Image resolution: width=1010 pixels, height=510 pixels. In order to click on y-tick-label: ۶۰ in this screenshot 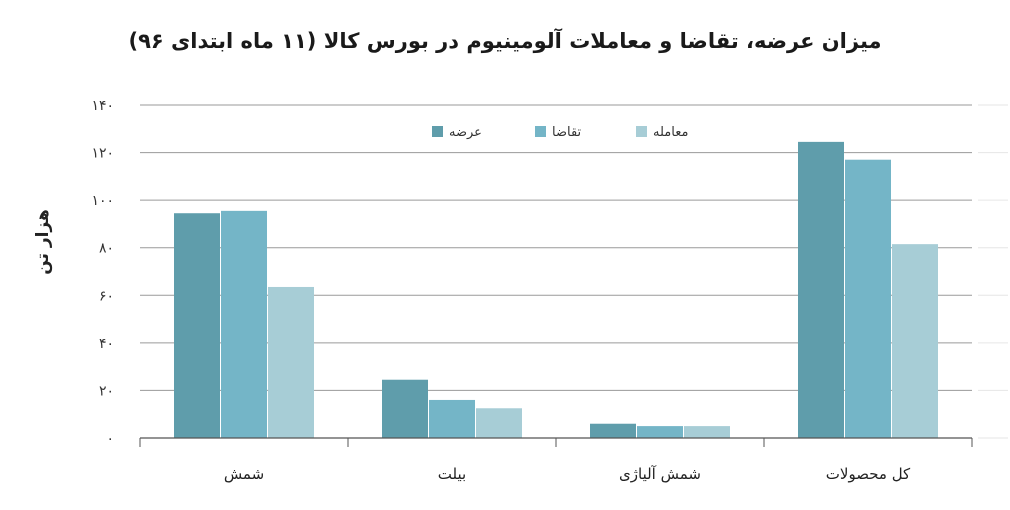, I will do `click(106, 296)`.